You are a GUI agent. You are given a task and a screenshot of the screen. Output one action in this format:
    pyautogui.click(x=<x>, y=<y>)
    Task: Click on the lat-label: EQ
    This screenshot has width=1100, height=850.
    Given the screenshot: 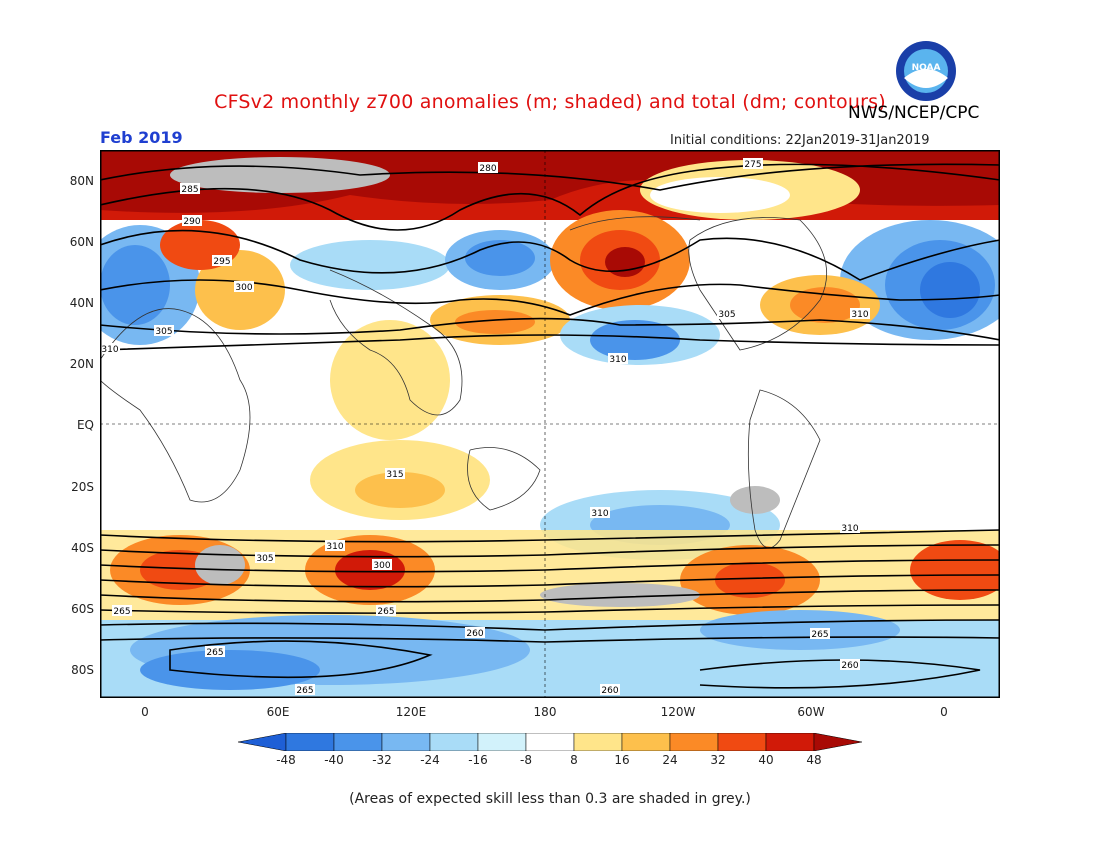 What is the action you would take?
    pyautogui.click(x=85, y=425)
    